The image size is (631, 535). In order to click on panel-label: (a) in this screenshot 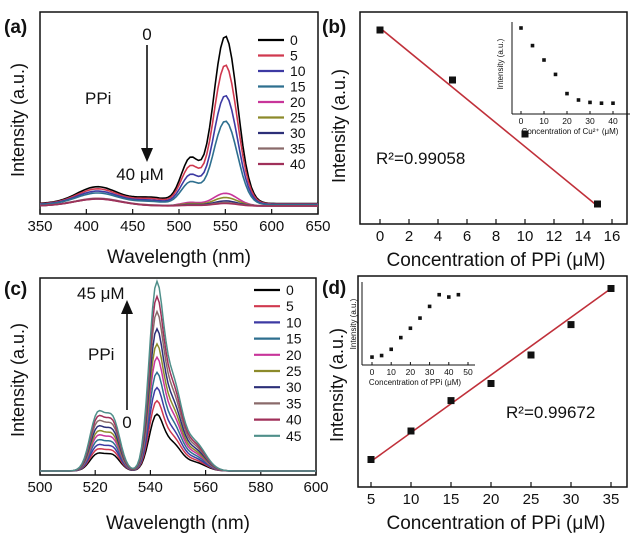, I will do `click(15, 27)`.